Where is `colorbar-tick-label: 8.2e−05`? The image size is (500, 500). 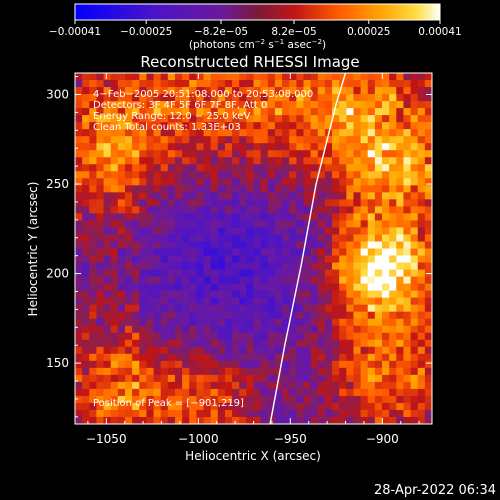 colorbar-tick-label: 8.2e−05 is located at coordinates (293, 32).